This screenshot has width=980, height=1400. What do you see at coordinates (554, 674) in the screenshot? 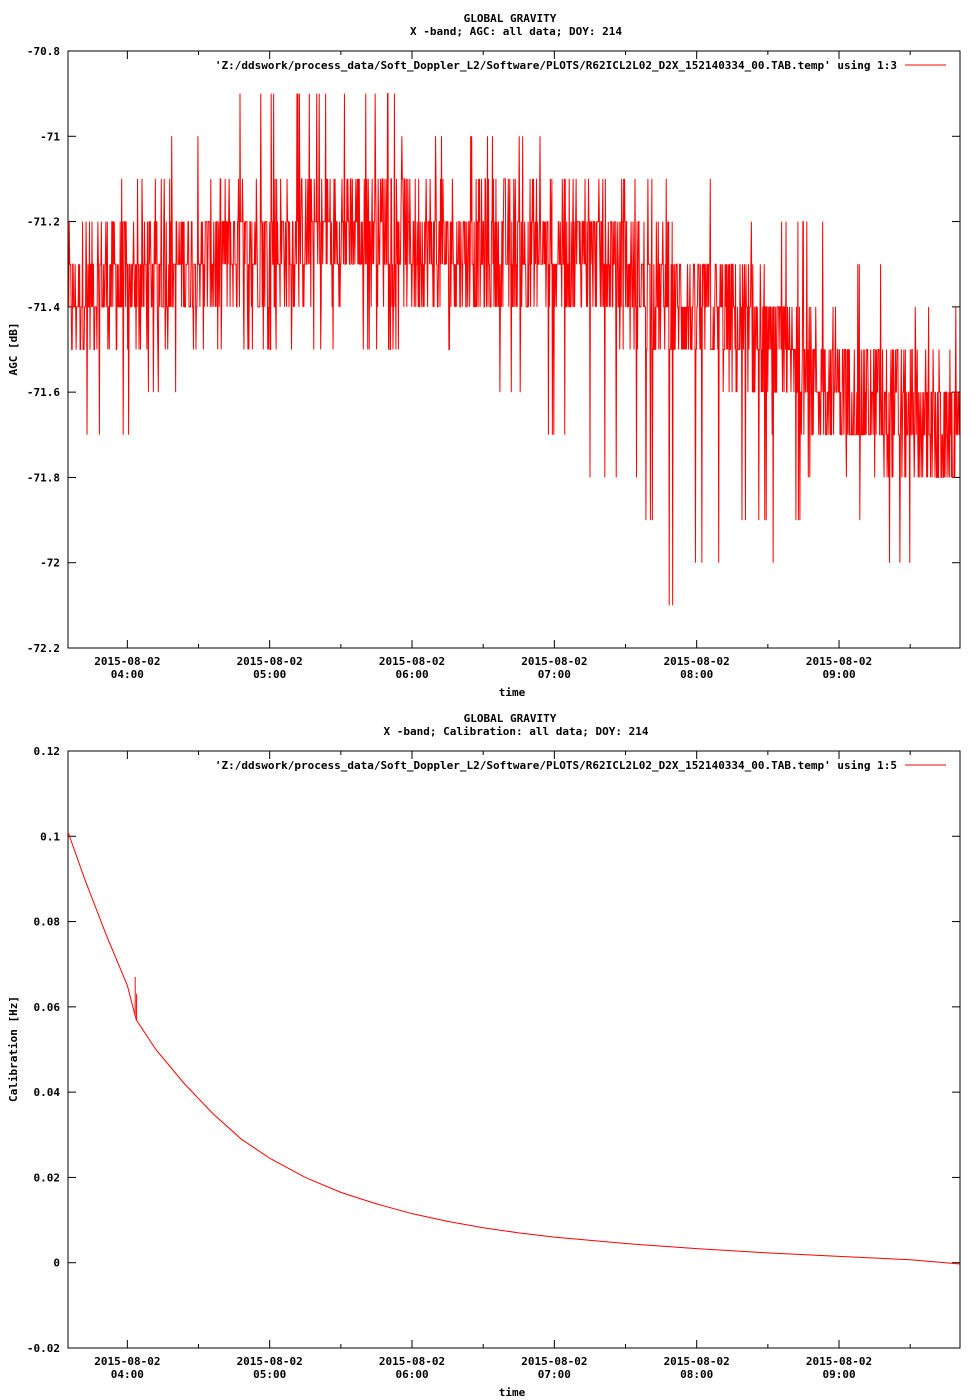
I see `agc-x-tick-time-label: 07:00` at bounding box center [554, 674].